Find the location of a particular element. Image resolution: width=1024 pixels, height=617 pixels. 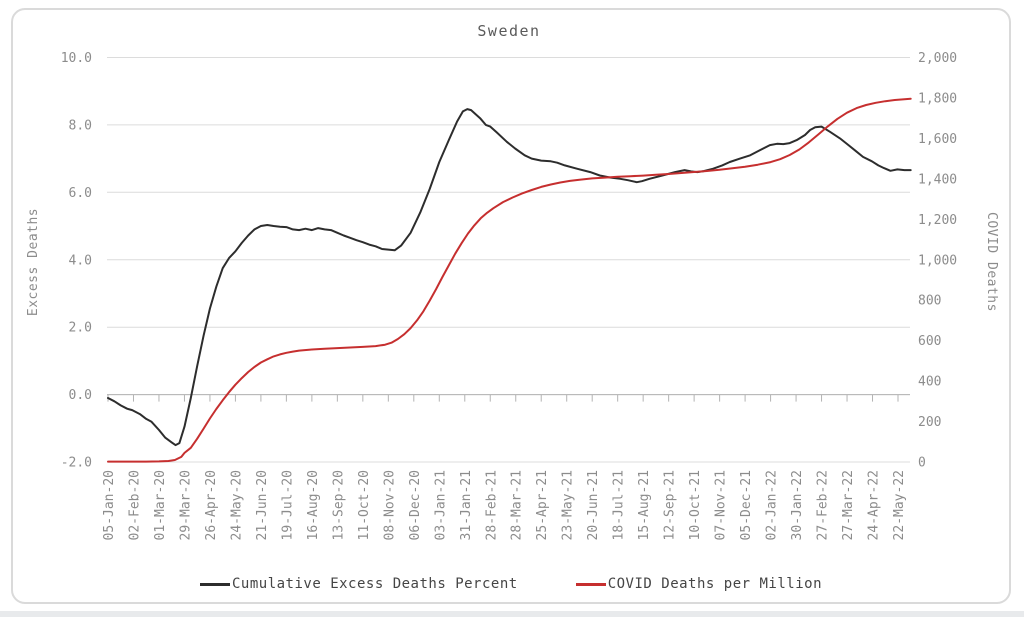

x-axis-tick-label: 12-Sep-21 is located at coordinates (670, 505).